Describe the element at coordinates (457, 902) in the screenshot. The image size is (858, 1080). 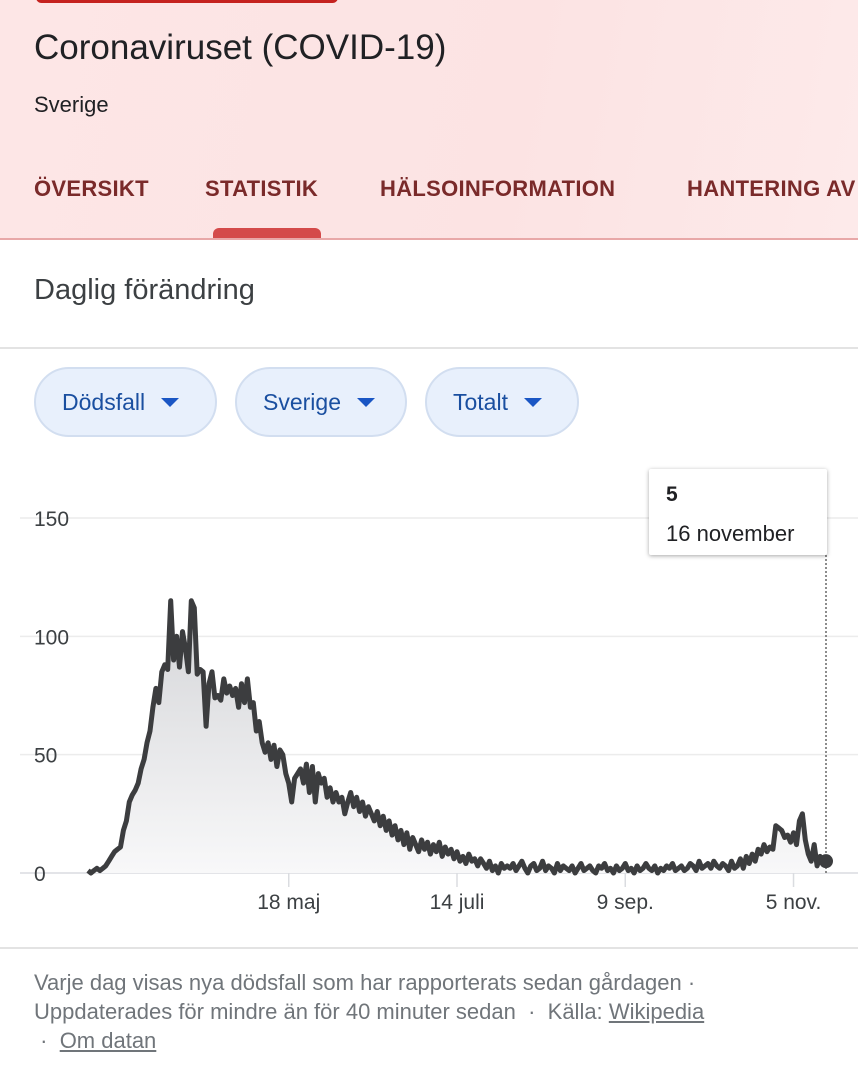
I see `x-tick-label: 14 juli` at that location.